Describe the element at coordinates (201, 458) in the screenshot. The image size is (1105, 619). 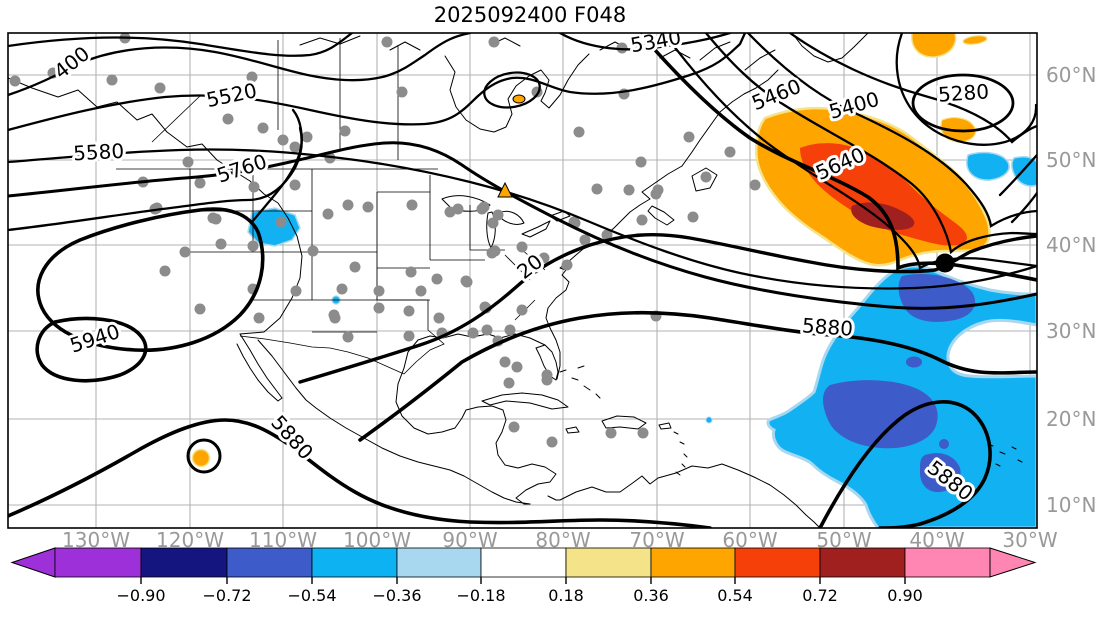
I see `positive-spot-pacific` at that location.